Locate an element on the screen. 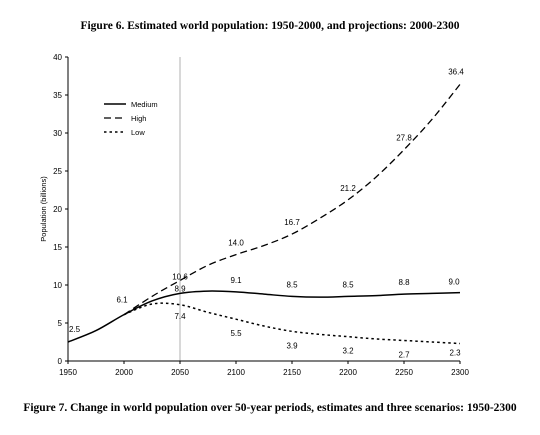 The image size is (540, 435). y-tick-label: 0 is located at coordinates (60, 361).